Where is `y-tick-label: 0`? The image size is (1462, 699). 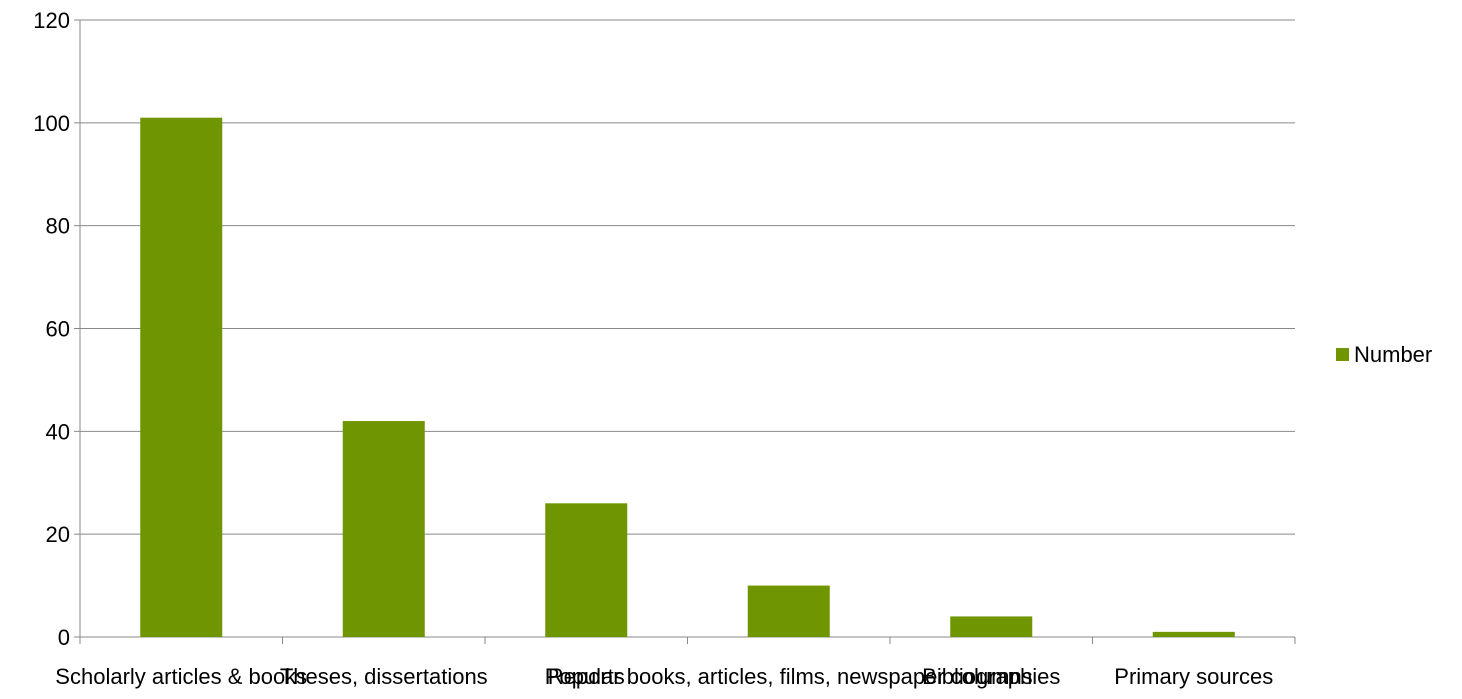
y-tick-label: 0 is located at coordinates (64, 637).